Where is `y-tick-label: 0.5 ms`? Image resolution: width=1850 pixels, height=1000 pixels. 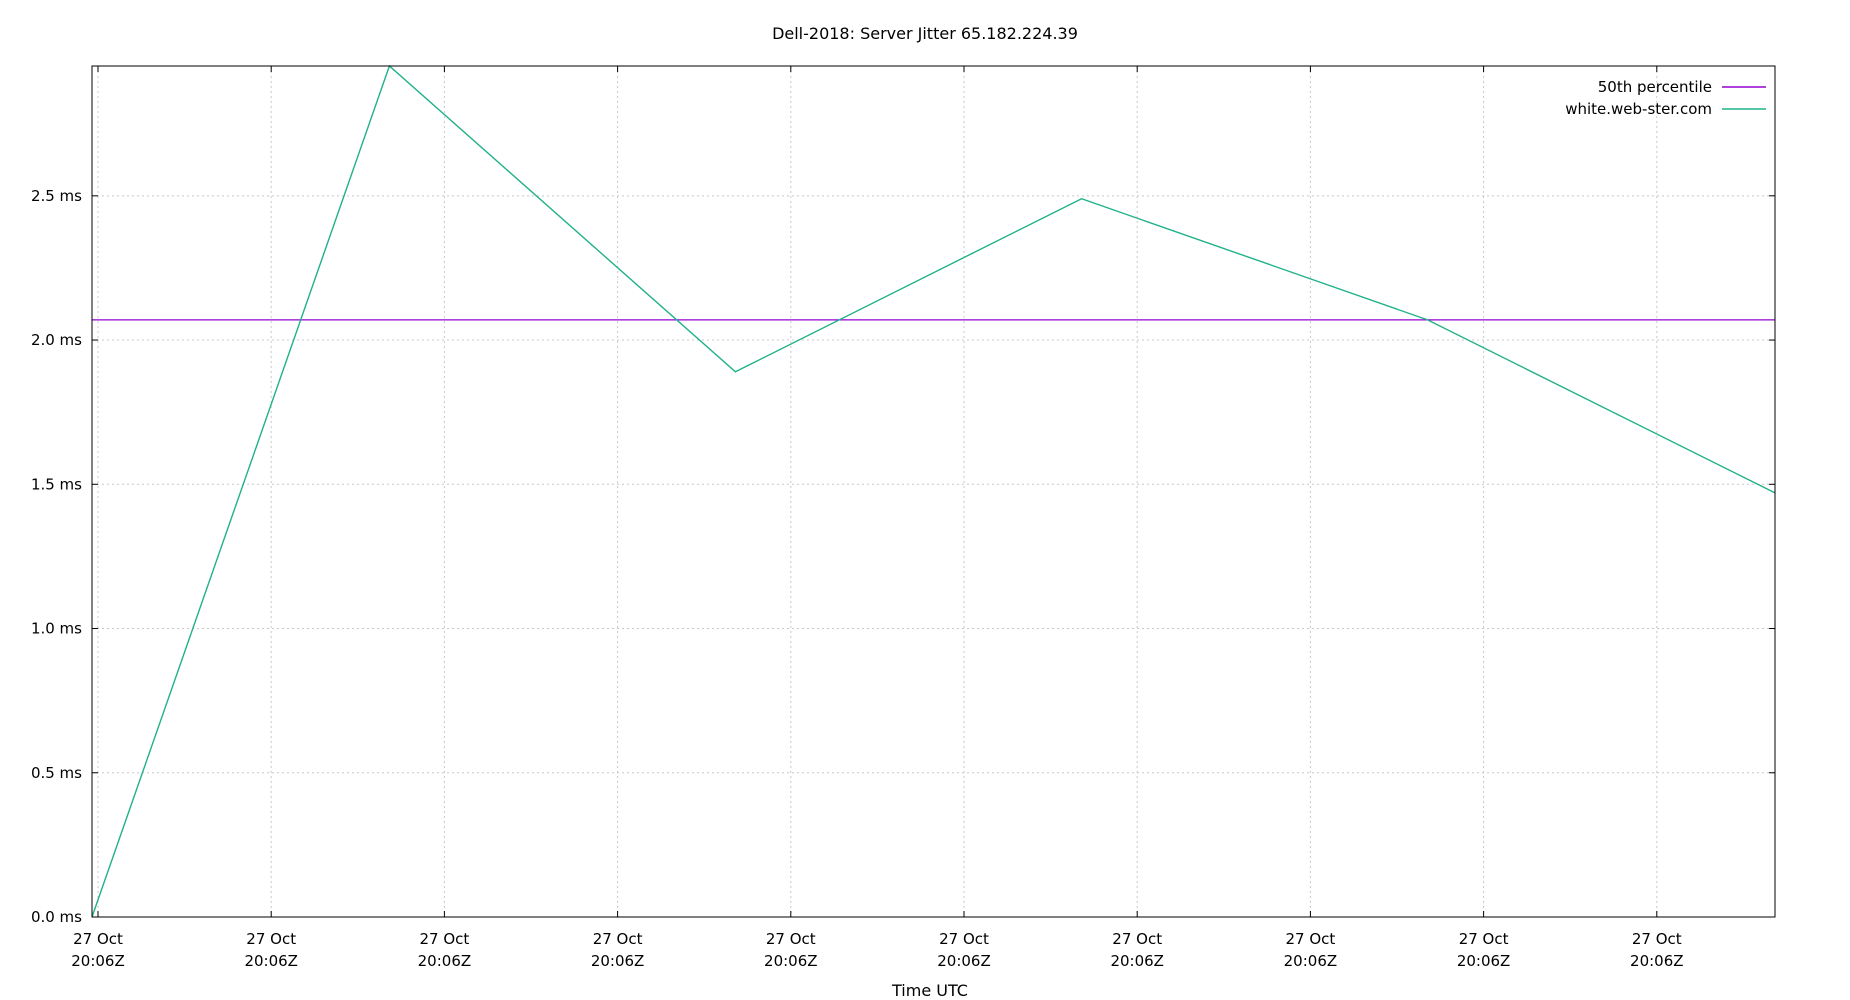 y-tick-label: 0.5 ms is located at coordinates (56, 773).